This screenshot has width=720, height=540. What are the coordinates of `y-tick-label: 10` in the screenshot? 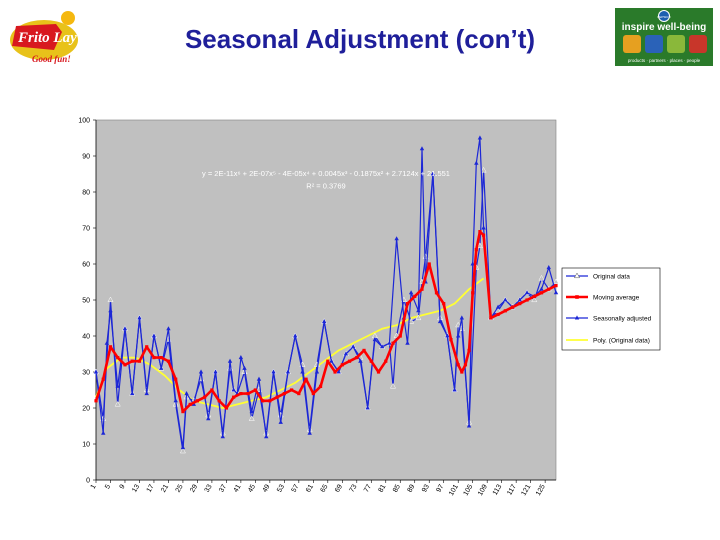 It's located at (86, 445).